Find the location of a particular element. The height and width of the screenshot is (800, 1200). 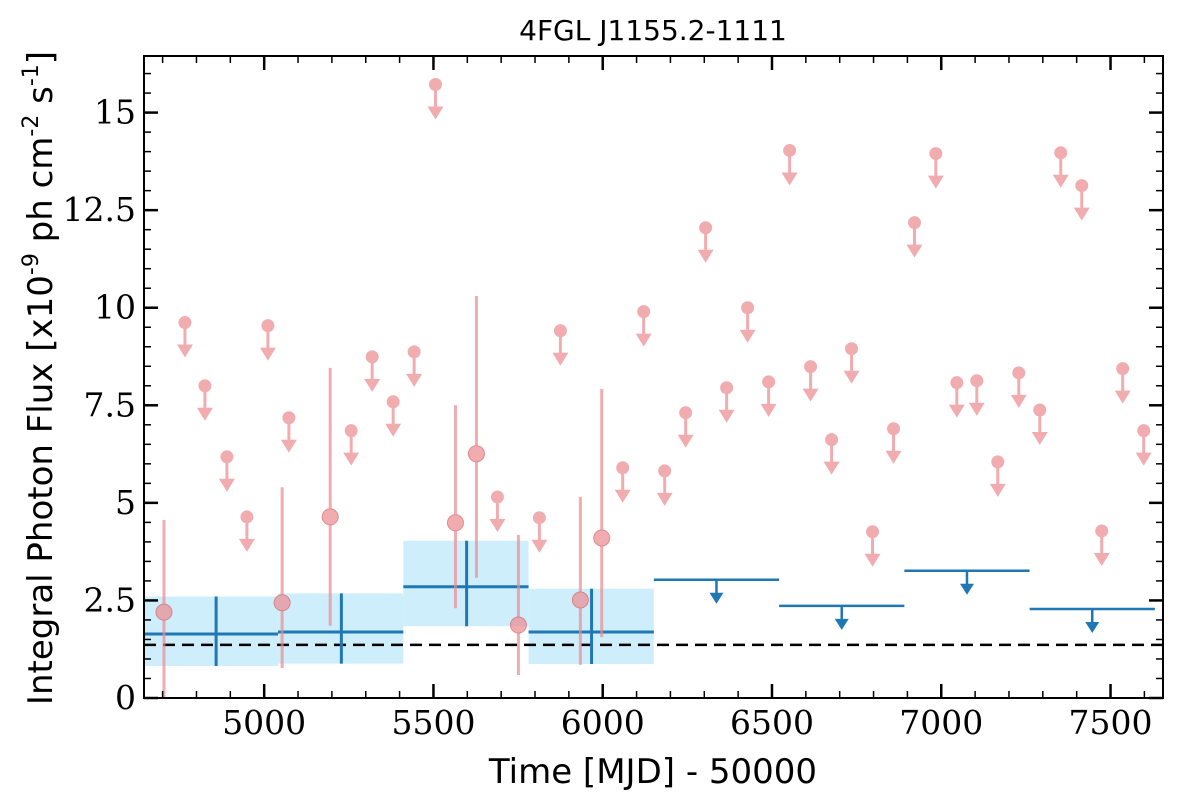

x-tick-label: 7000 is located at coordinates (941, 722).